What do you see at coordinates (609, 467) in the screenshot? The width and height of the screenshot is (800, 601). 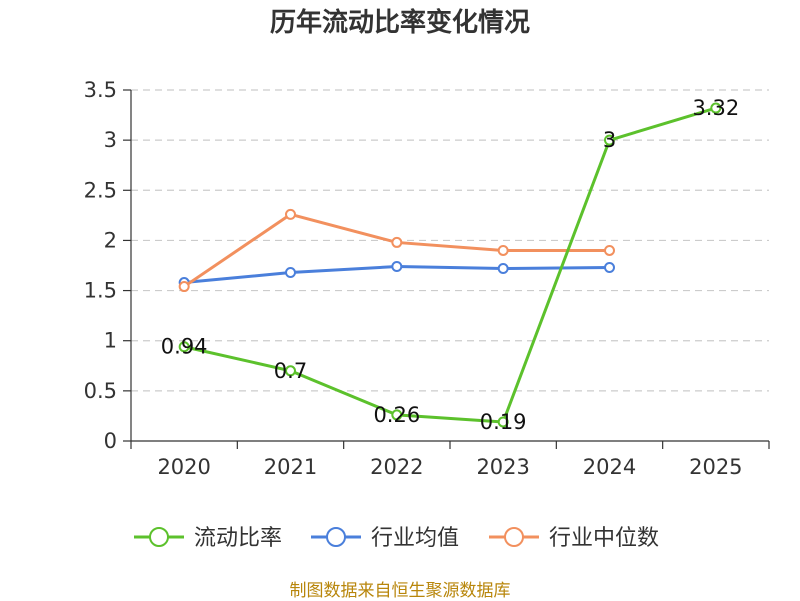 I see `x-tick-label: 2024` at bounding box center [609, 467].